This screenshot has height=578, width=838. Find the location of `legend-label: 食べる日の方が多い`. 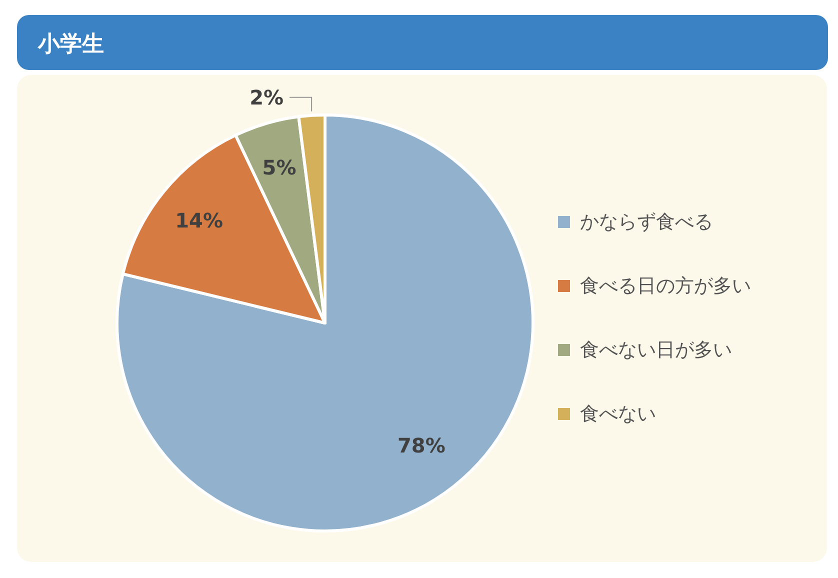

legend-label: 食べる日の方が多い is located at coordinates (665, 286).